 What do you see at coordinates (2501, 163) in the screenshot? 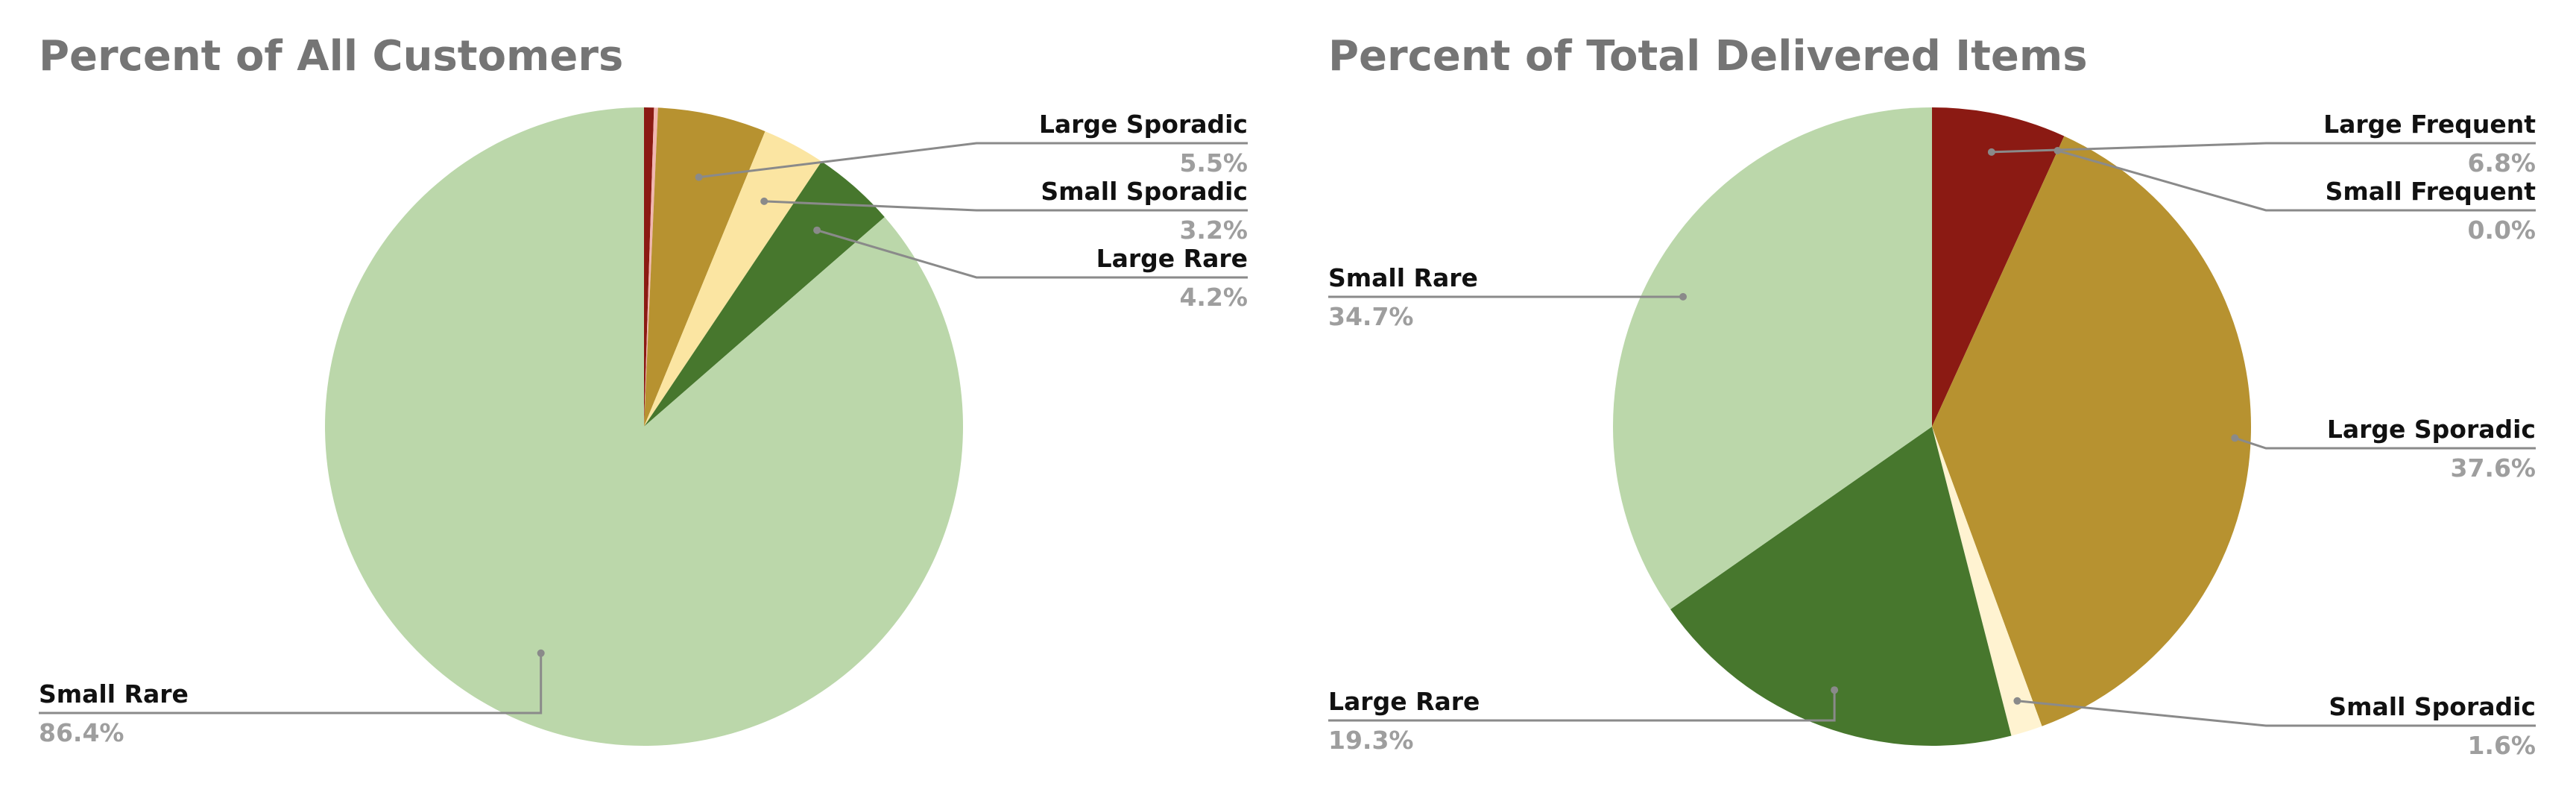
I see `items-label-percent: 6.8%` at bounding box center [2501, 163].